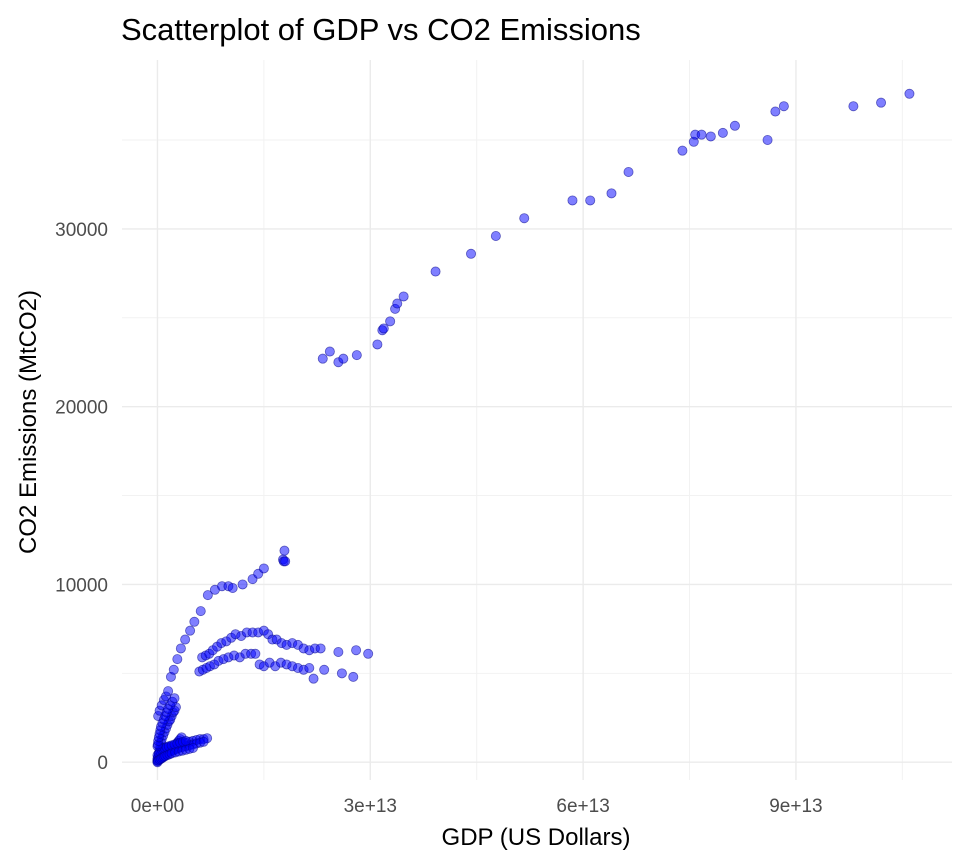 This screenshot has height=866, width=968. What do you see at coordinates (381, 29) in the screenshot?
I see `chart-title: Scatterplot of GDP vs CO2 Emissions` at bounding box center [381, 29].